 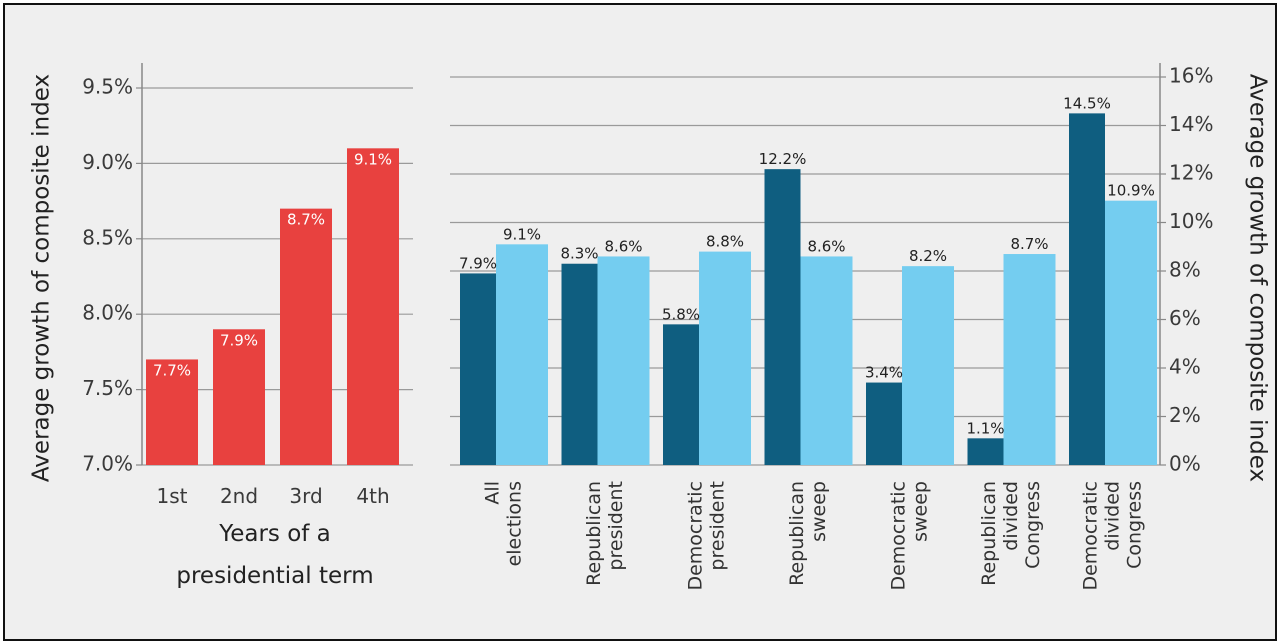 I want to click on right-bar-value-label: 5.8%, so click(x=681, y=314).